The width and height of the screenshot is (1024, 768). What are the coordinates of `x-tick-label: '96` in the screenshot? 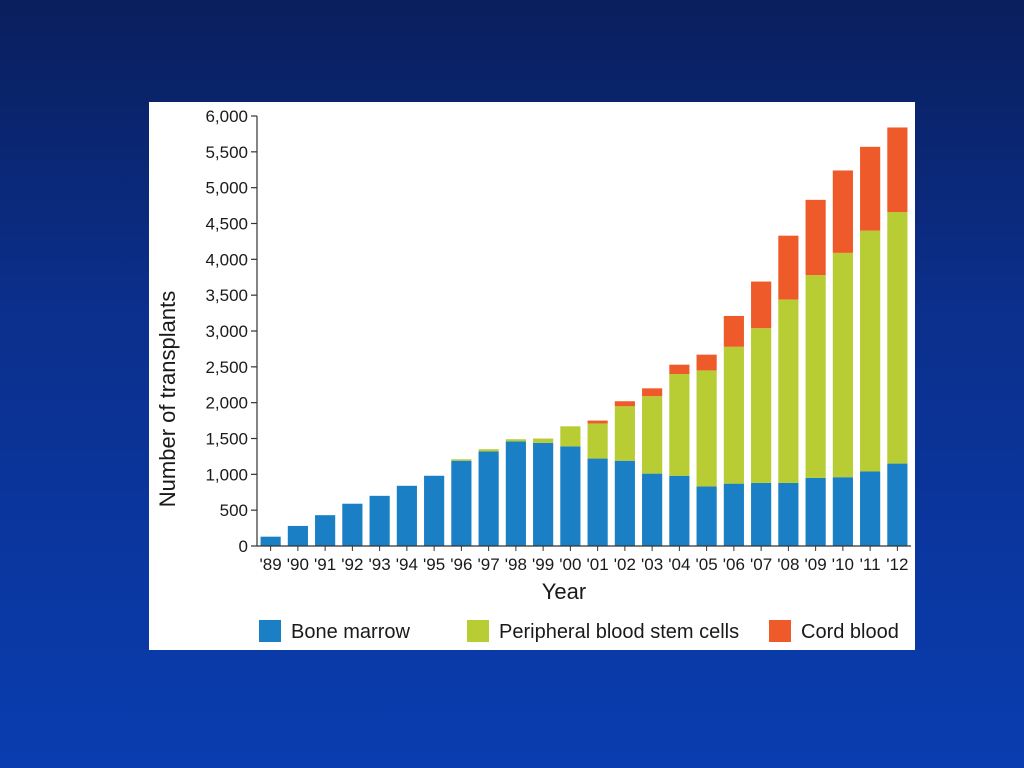 It's located at (461, 564).